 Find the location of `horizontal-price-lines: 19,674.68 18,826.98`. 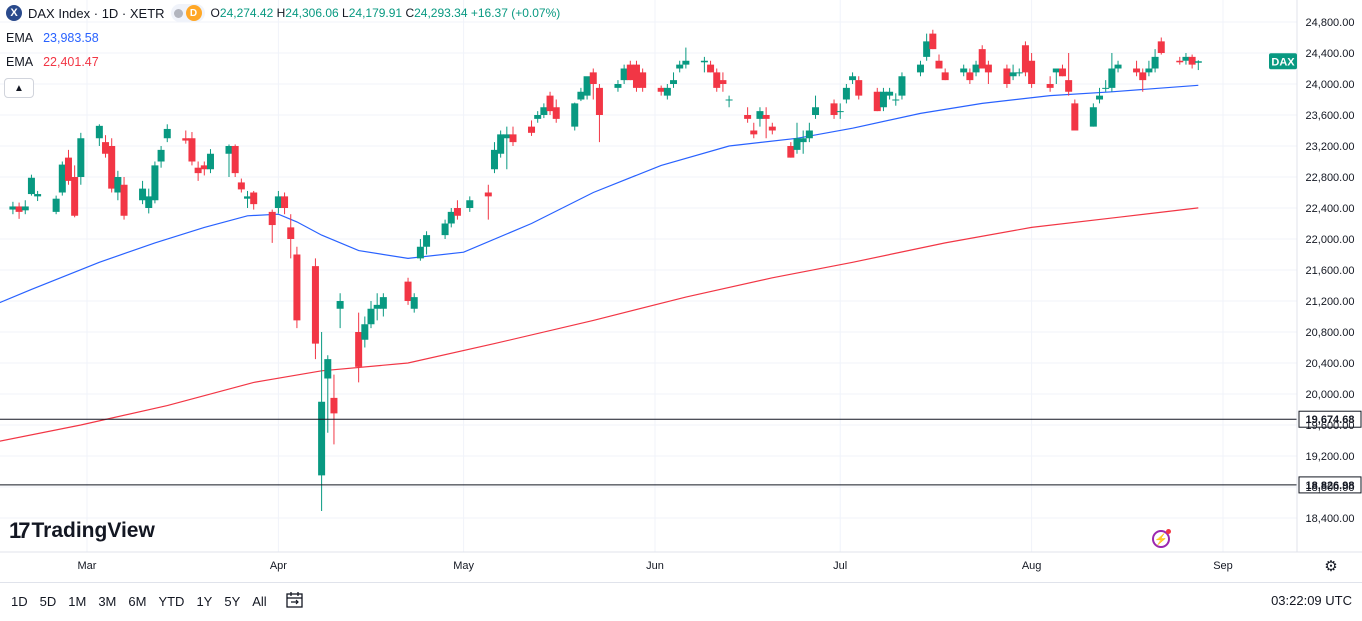

horizontal-price-lines: 19,674.68 18,826.98 is located at coordinates (681, 452).